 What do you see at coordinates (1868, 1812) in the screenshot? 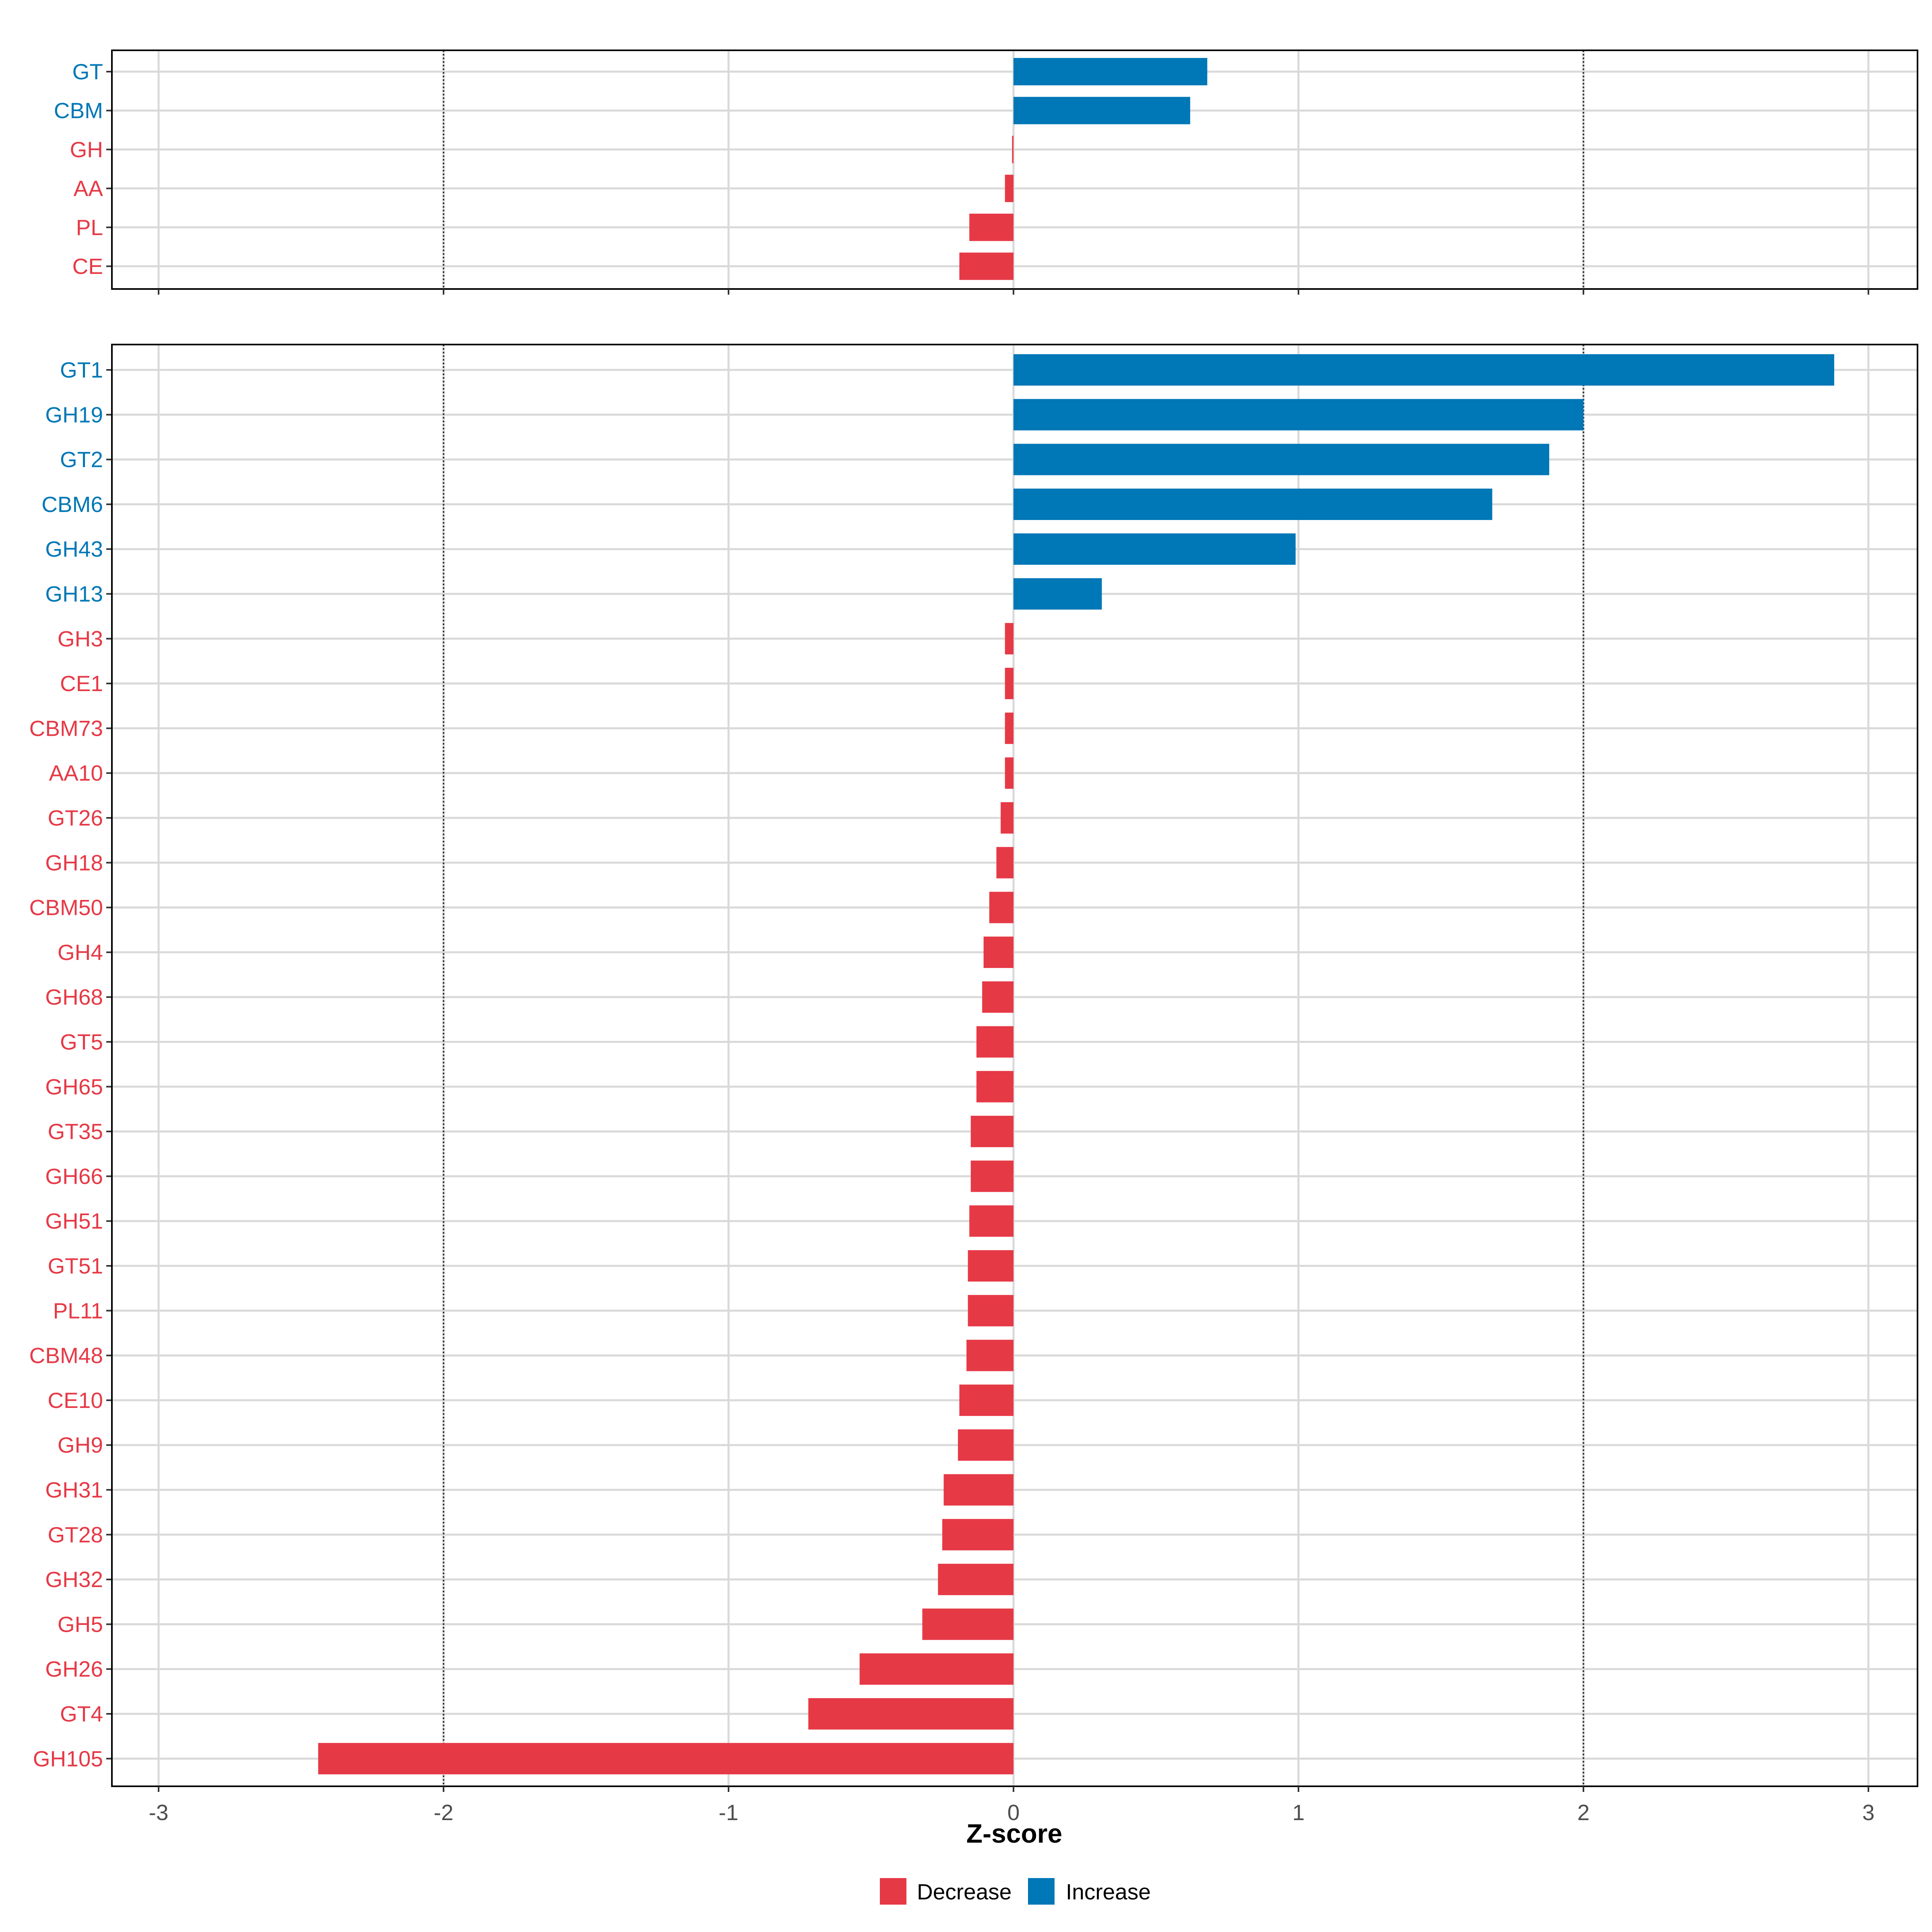
I see `x-tick-label: 3` at bounding box center [1868, 1812].